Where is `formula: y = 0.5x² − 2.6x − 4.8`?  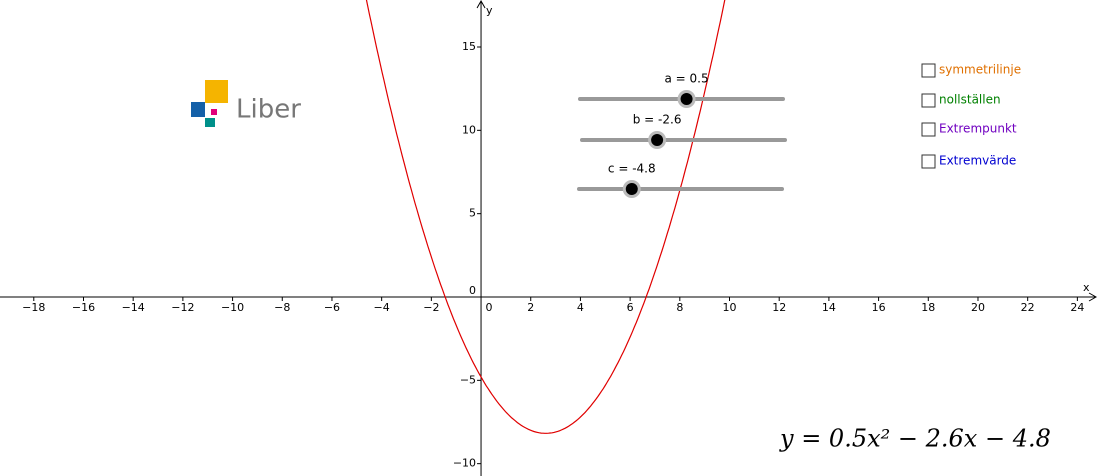 formula: y = 0.5x² − 2.6x − 4.8 is located at coordinates (915, 439).